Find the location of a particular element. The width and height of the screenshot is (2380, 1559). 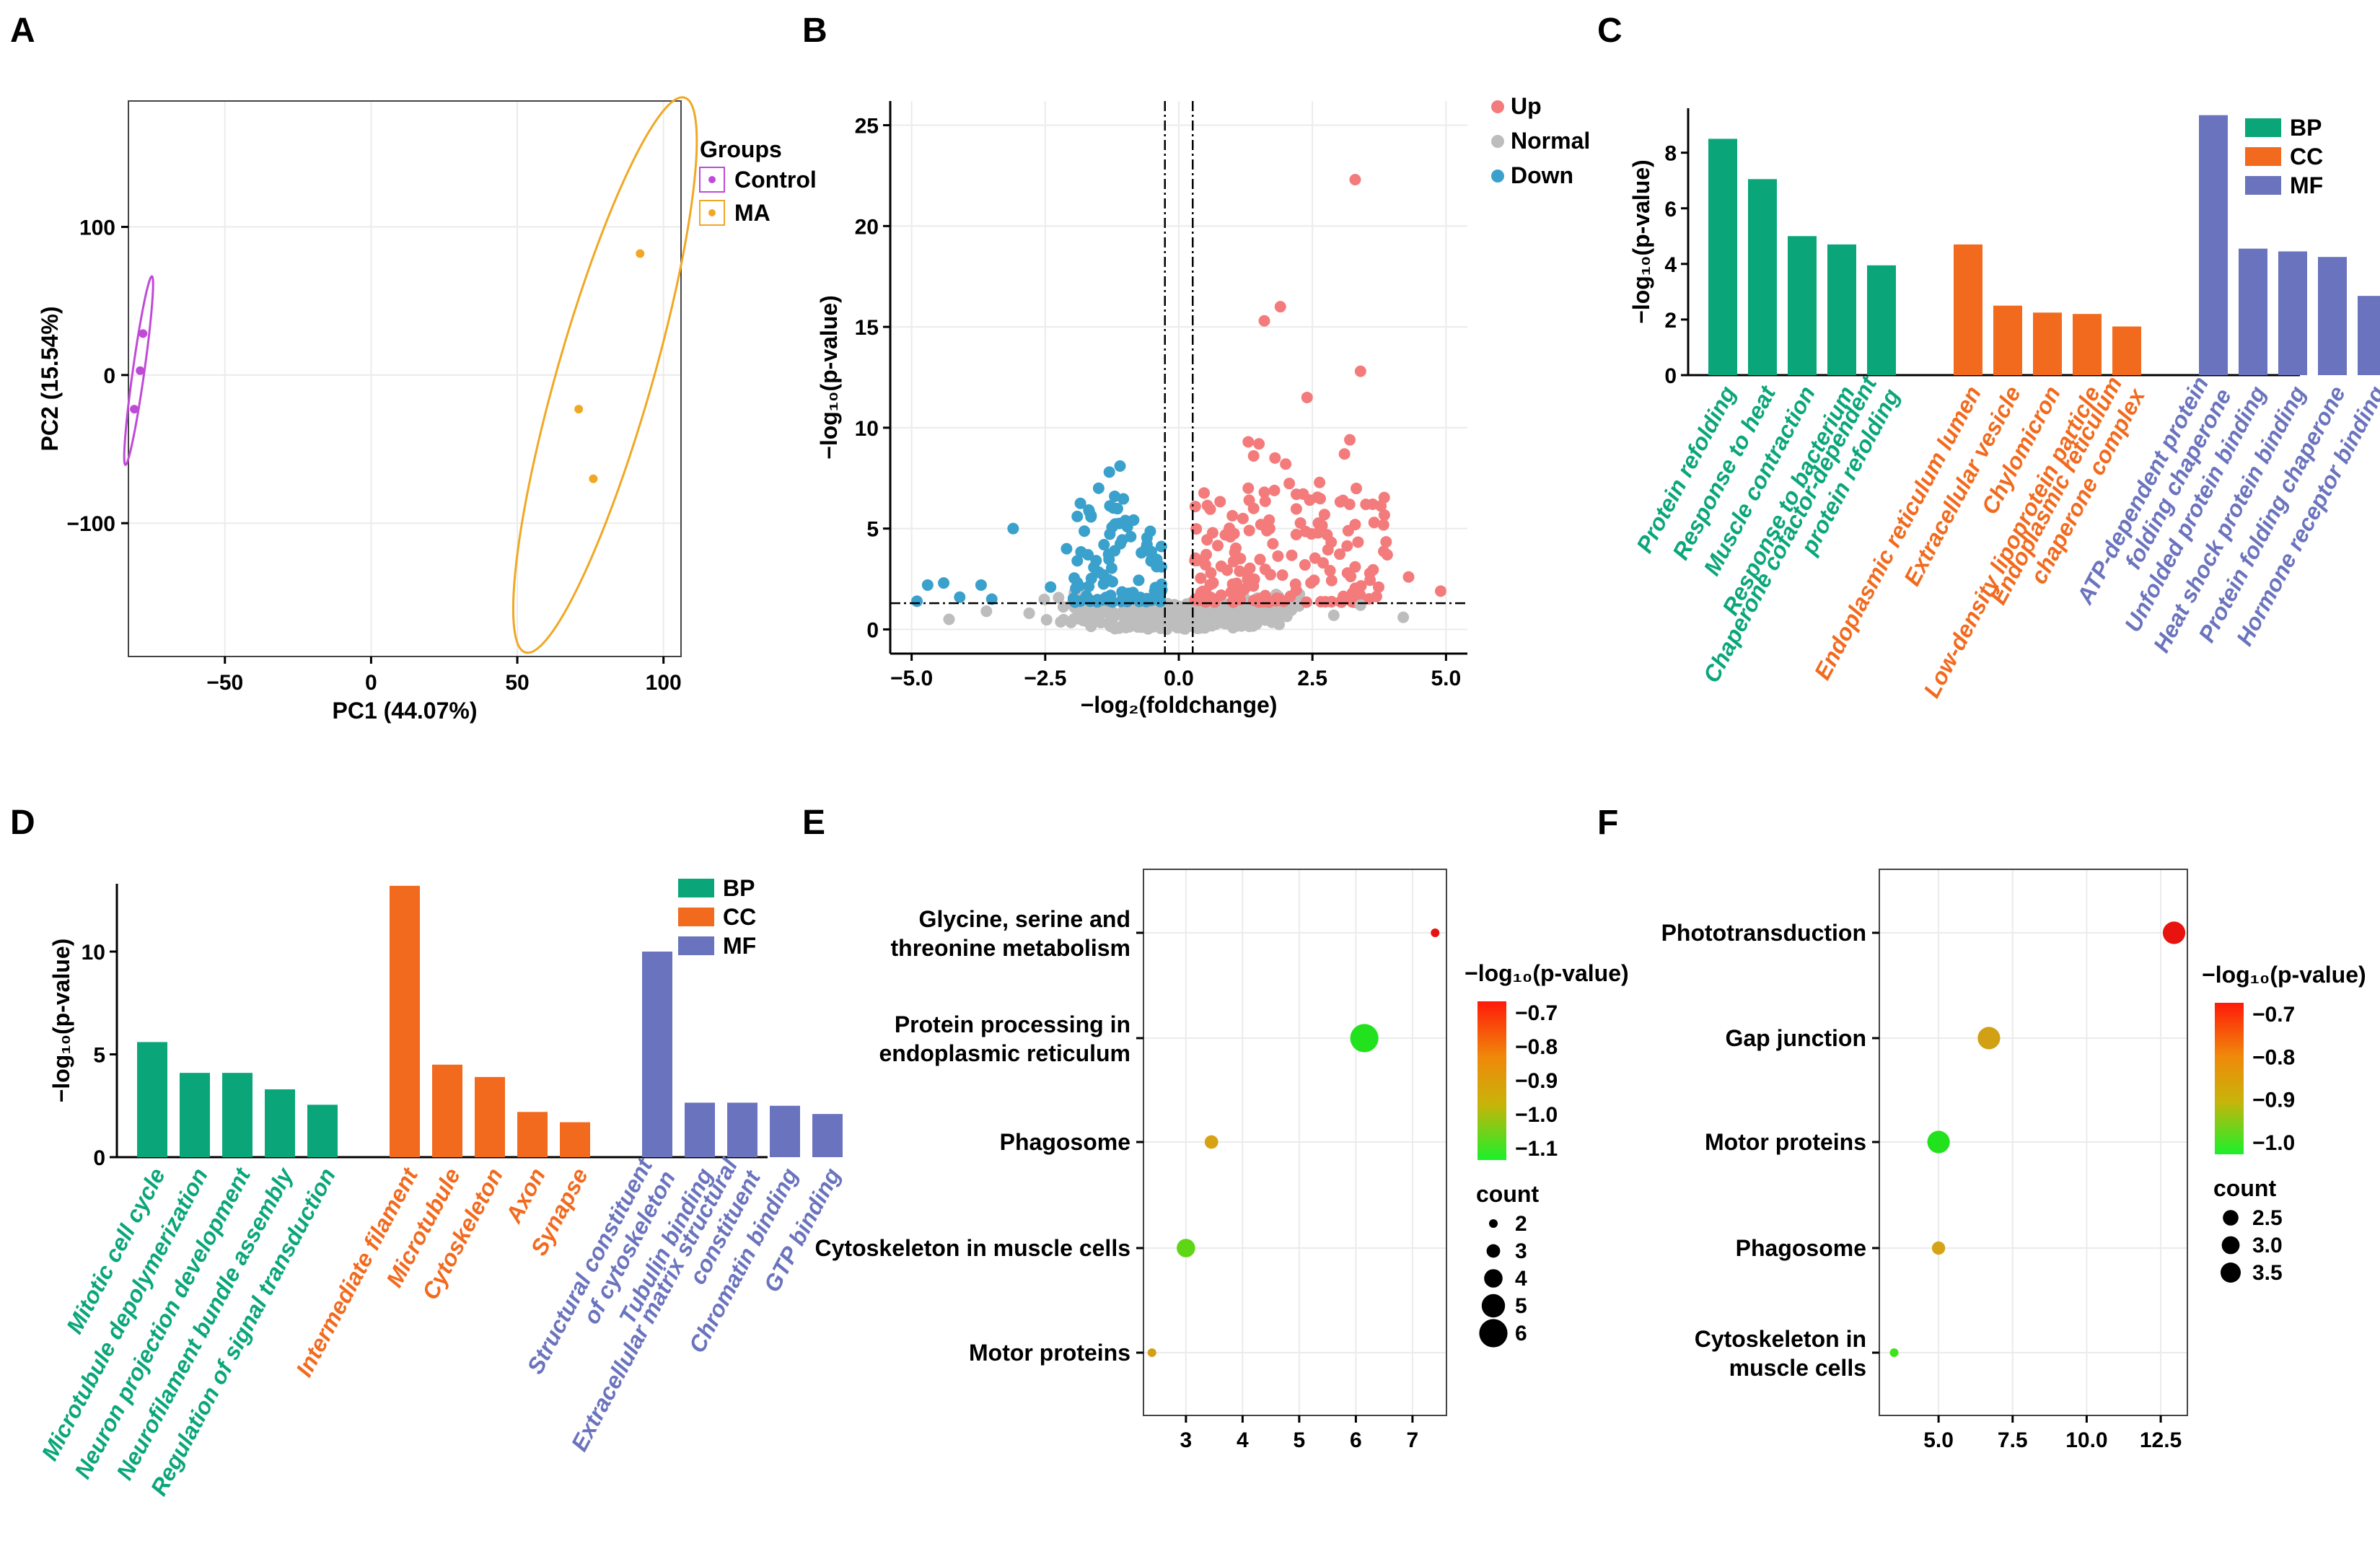

panel-letter-c: C is located at coordinates (1610, 31).